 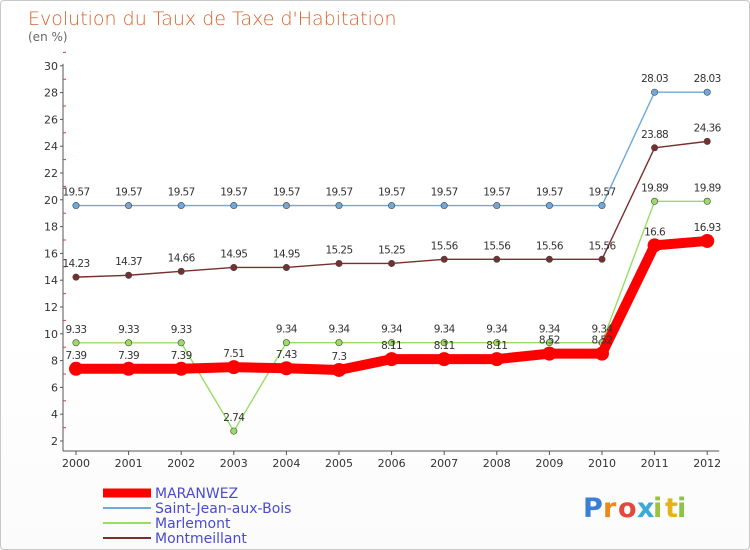 What do you see at coordinates (444, 346) in the screenshot?
I see `data-label-maranwez: 8.11` at bounding box center [444, 346].